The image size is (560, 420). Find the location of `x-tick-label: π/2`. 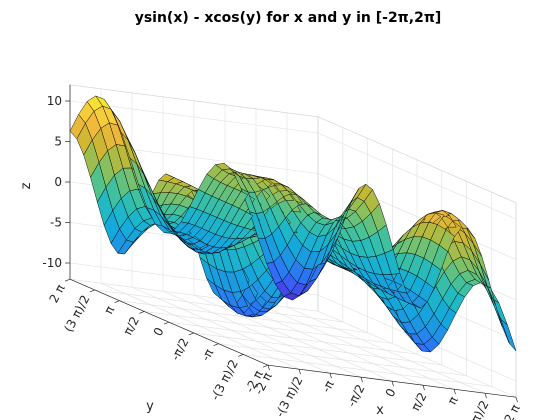

x-tick-label: π/2 is located at coordinates (418, 401).